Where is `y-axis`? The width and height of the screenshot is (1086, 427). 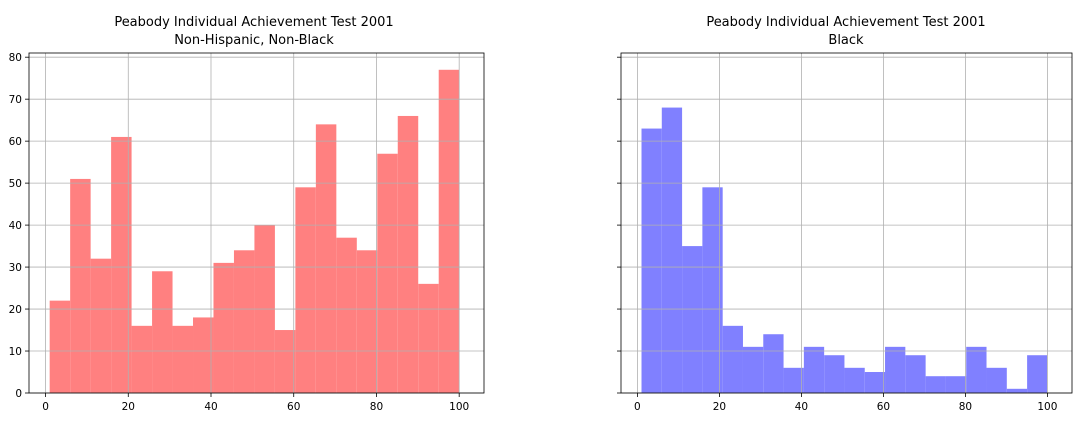 y-axis is located at coordinates (619, 225).